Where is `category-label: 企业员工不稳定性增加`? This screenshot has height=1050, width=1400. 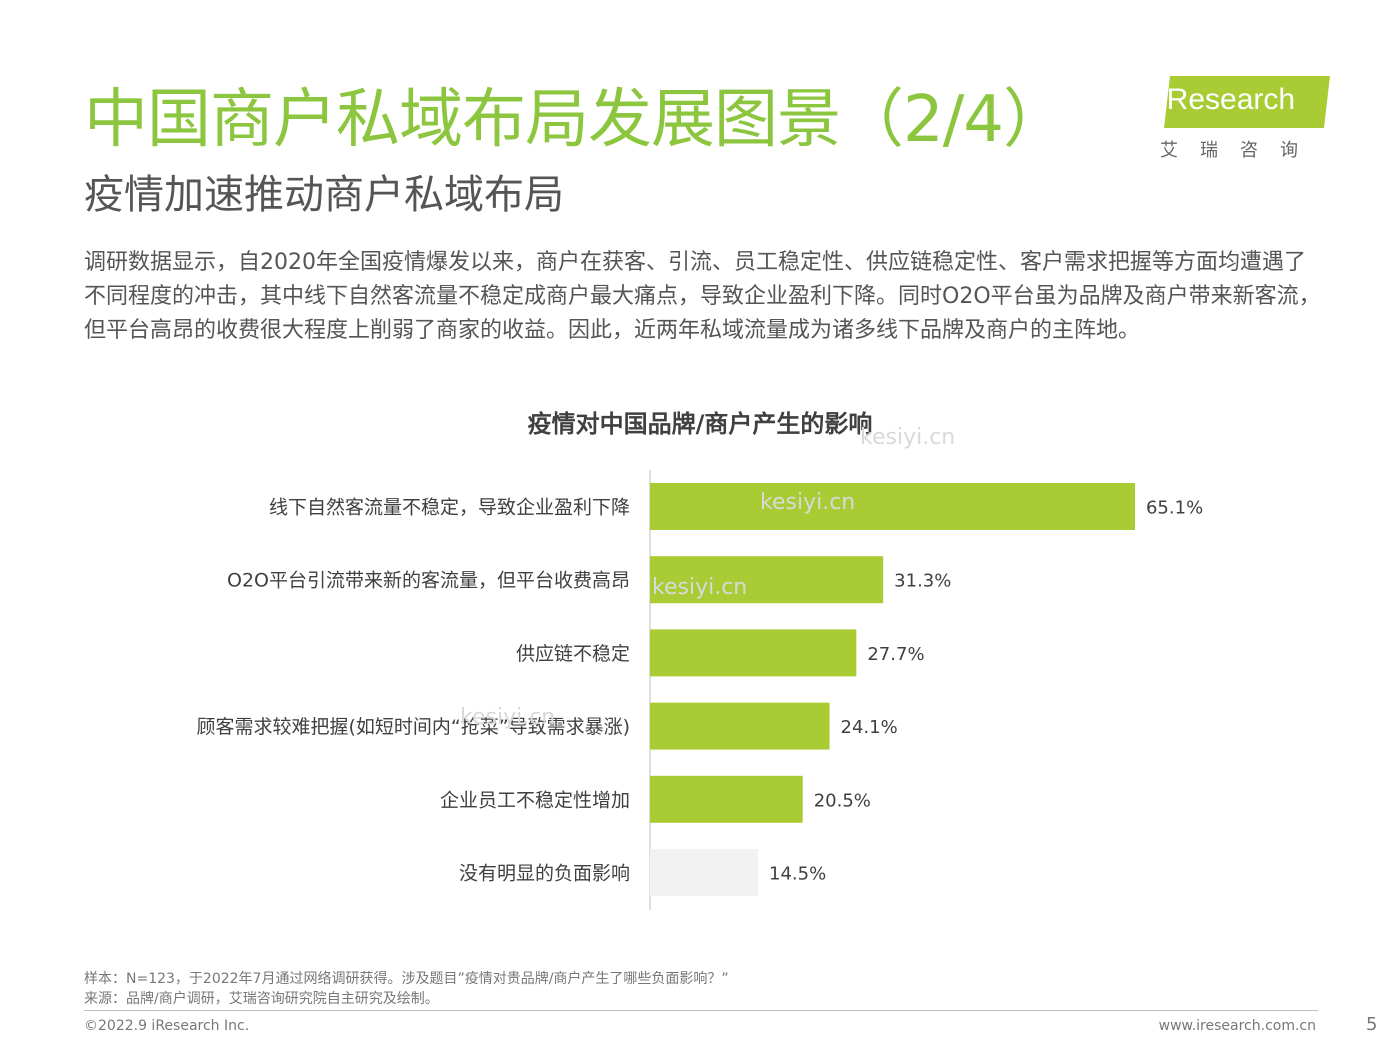
category-label: 企业员工不稳定性增加 is located at coordinates (535, 800).